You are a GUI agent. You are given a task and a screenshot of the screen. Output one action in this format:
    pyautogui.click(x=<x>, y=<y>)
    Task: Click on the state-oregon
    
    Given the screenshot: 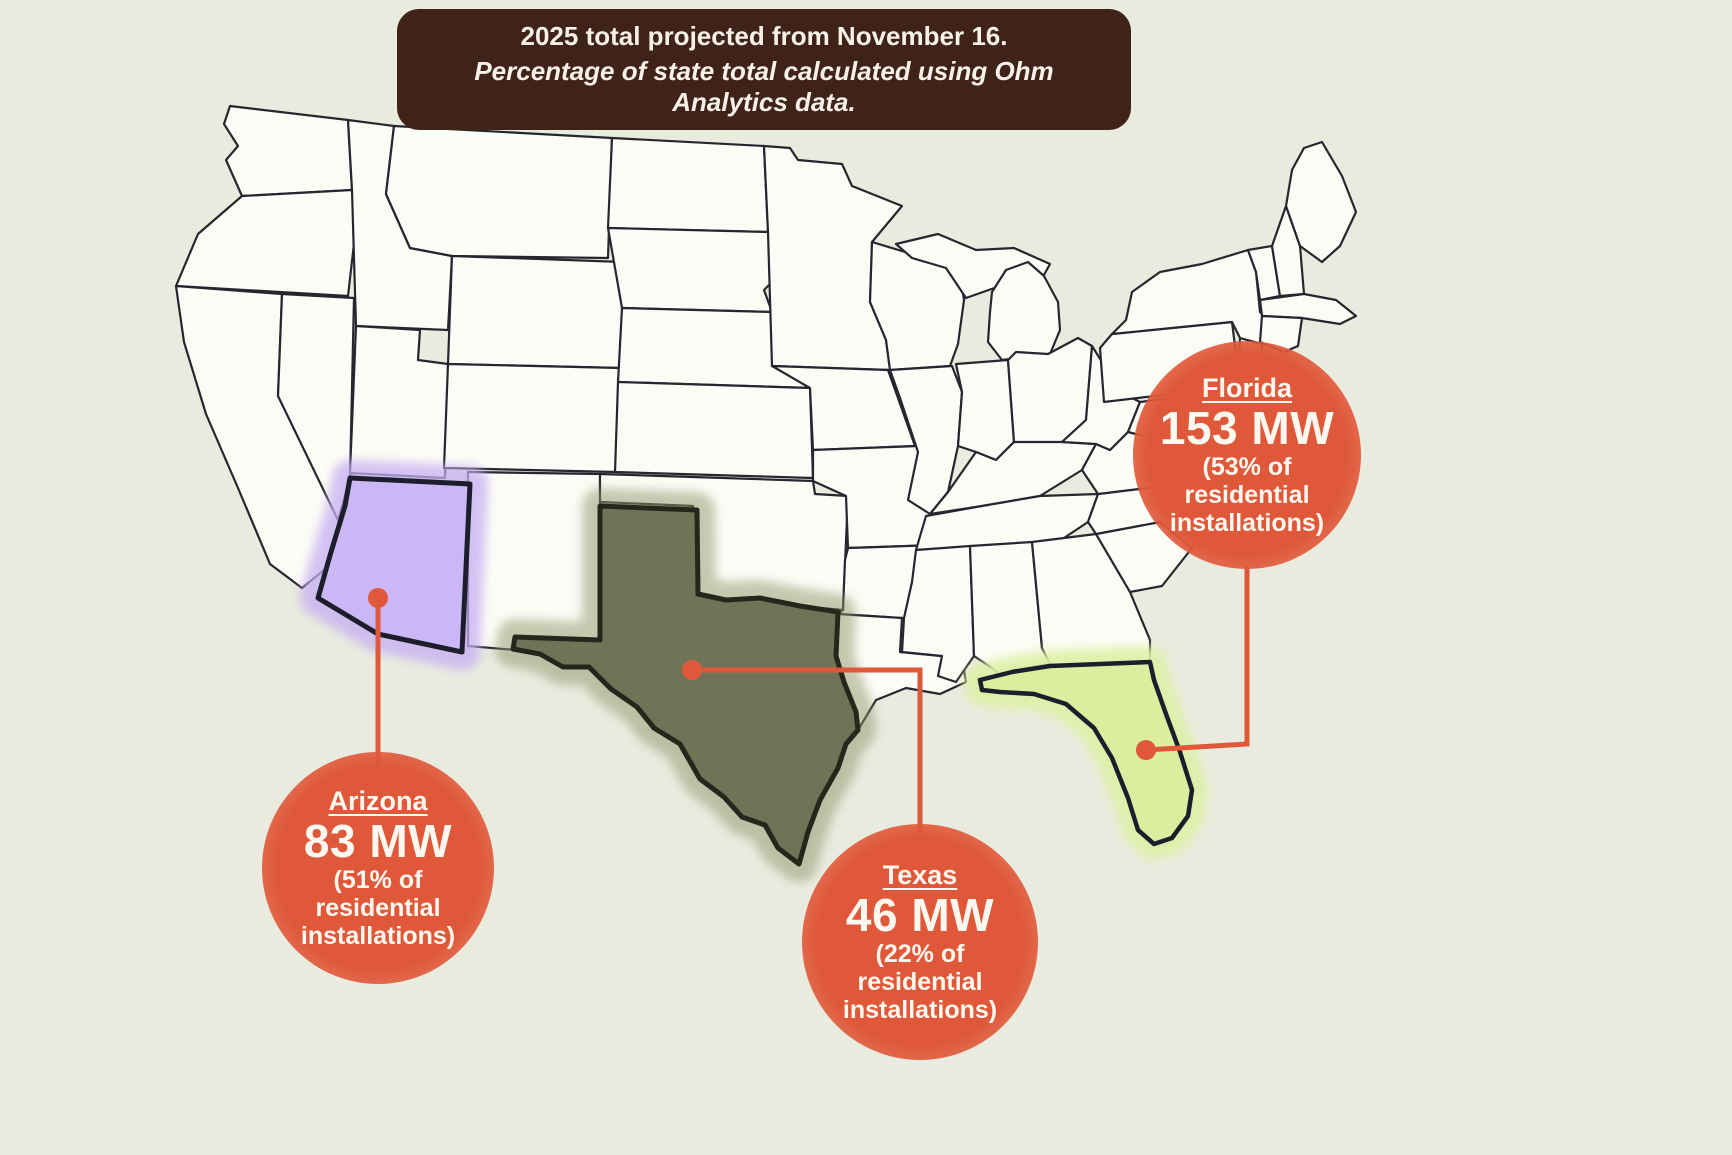 What is the action you would take?
    pyautogui.click(x=266, y=243)
    